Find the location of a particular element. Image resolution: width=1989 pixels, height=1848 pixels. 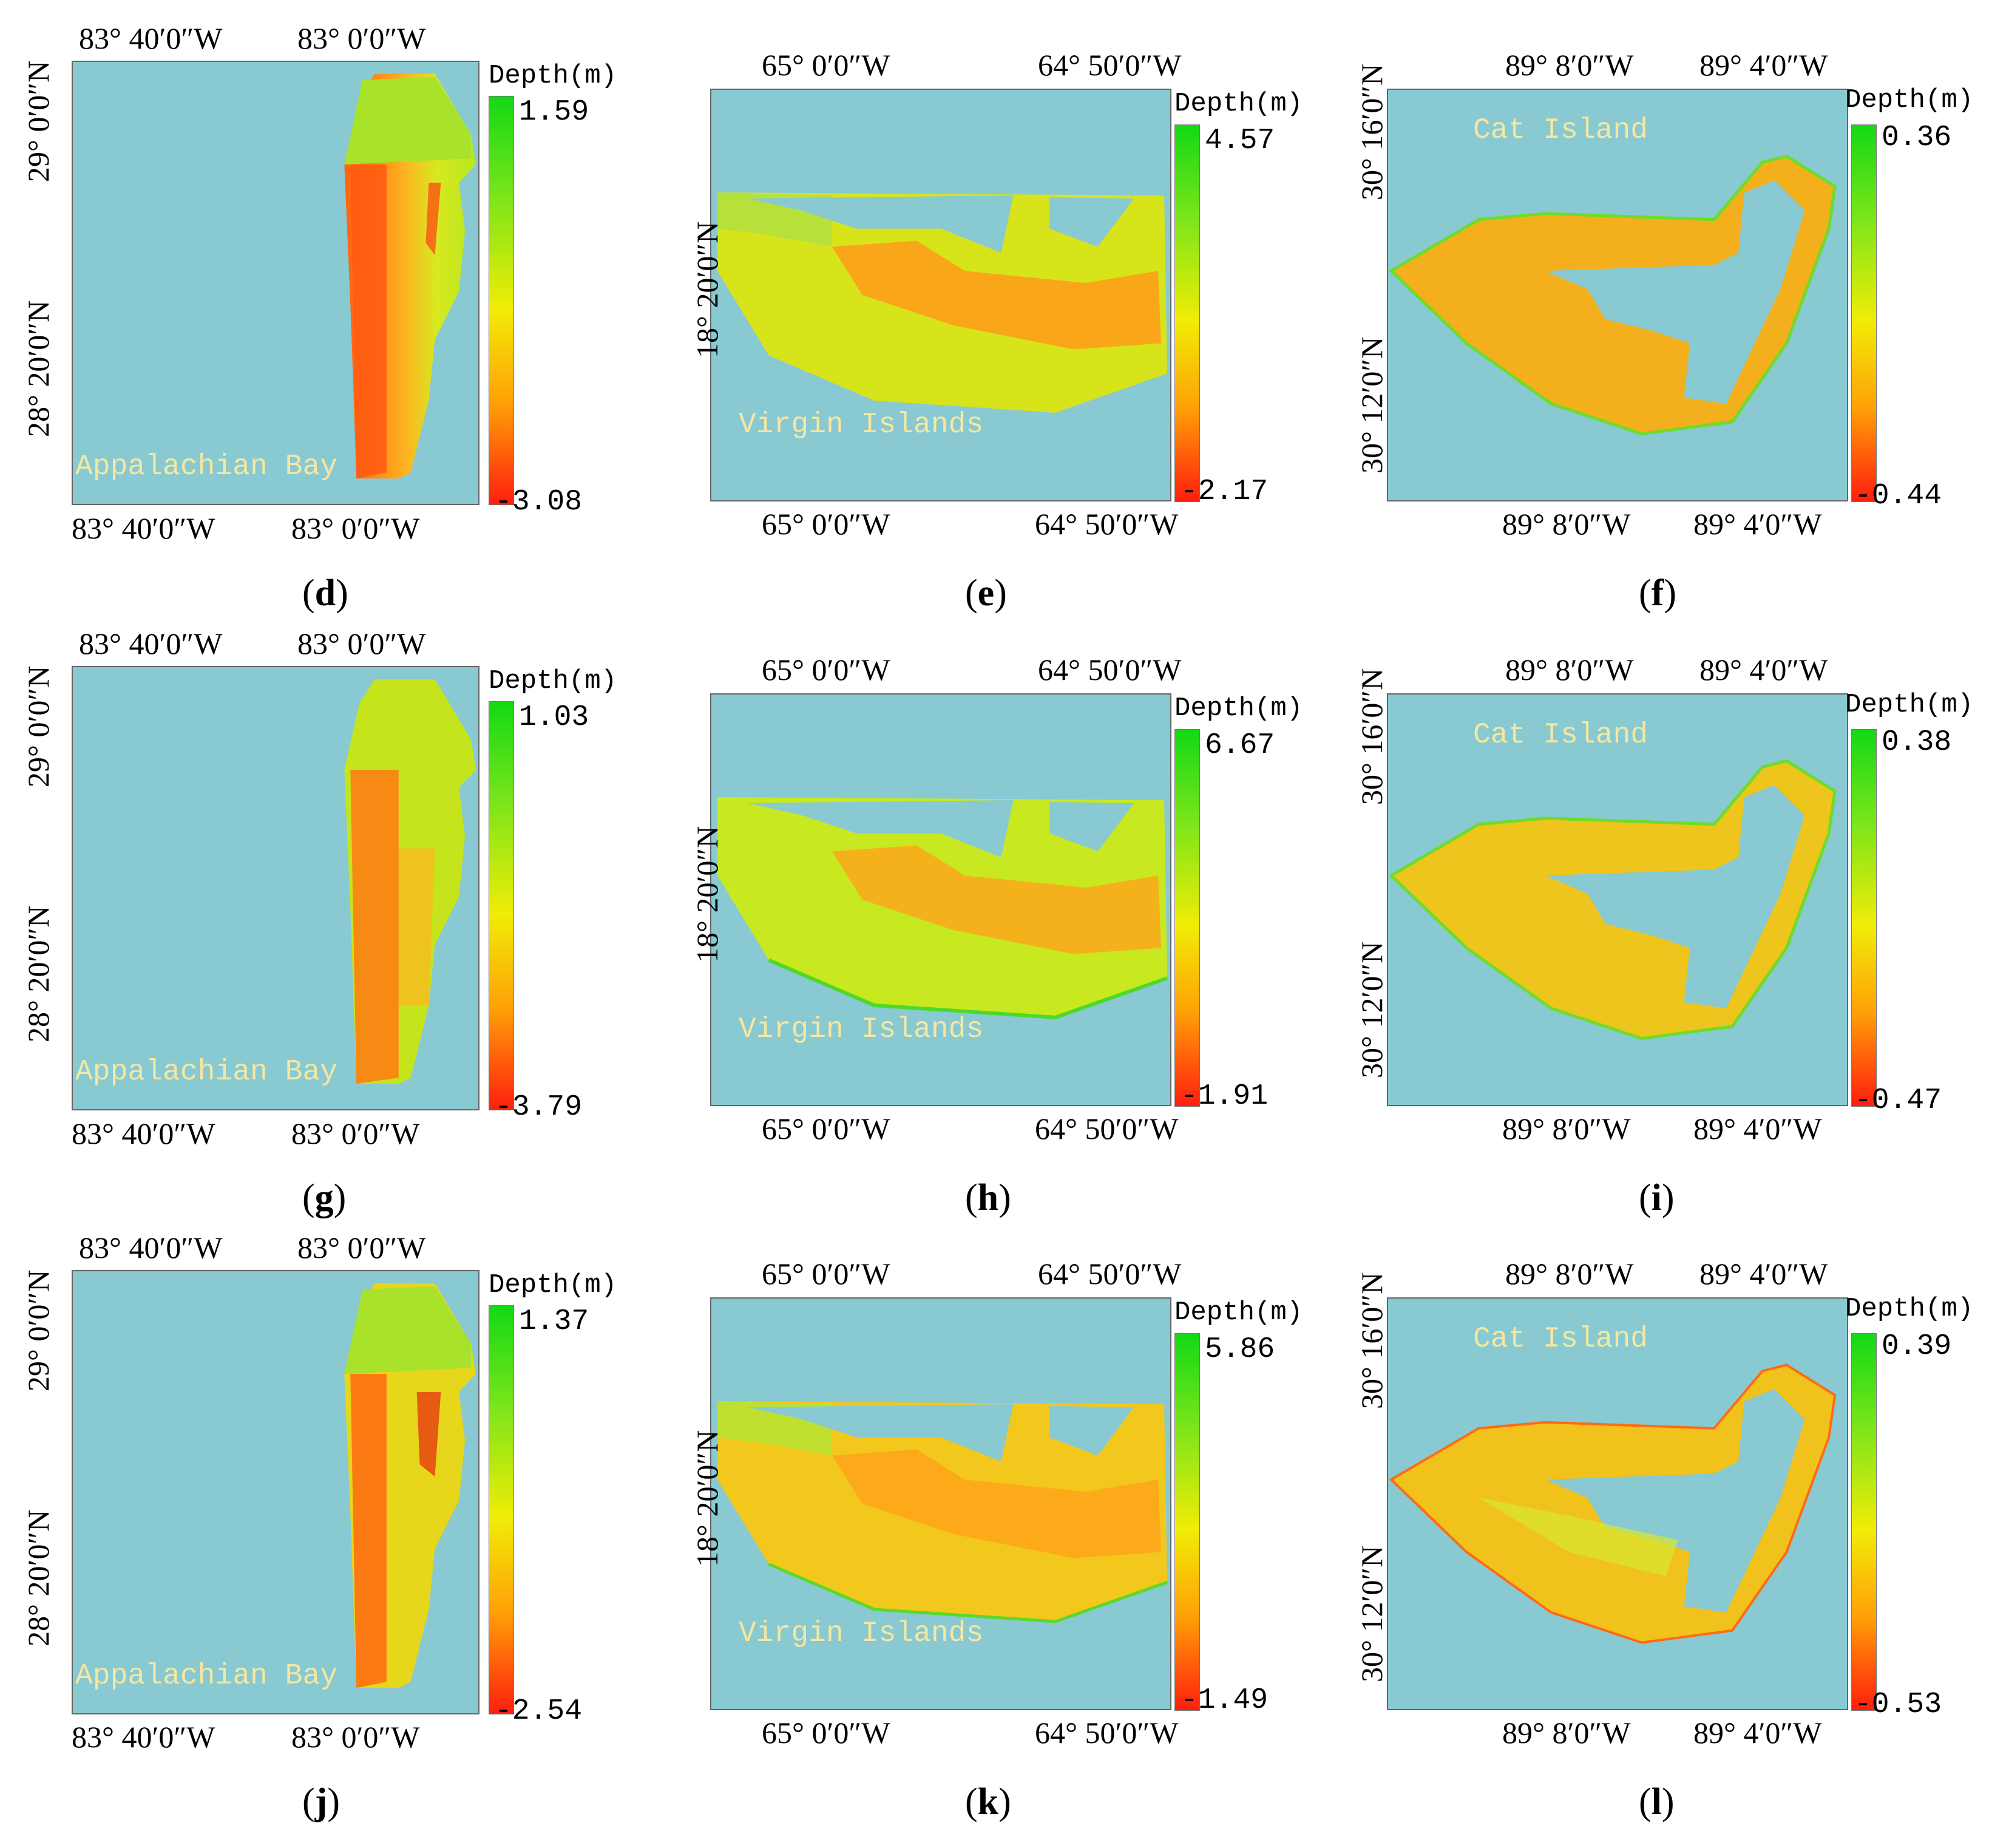

region-label: Appalachian Bay is located at coordinates (206, 466).